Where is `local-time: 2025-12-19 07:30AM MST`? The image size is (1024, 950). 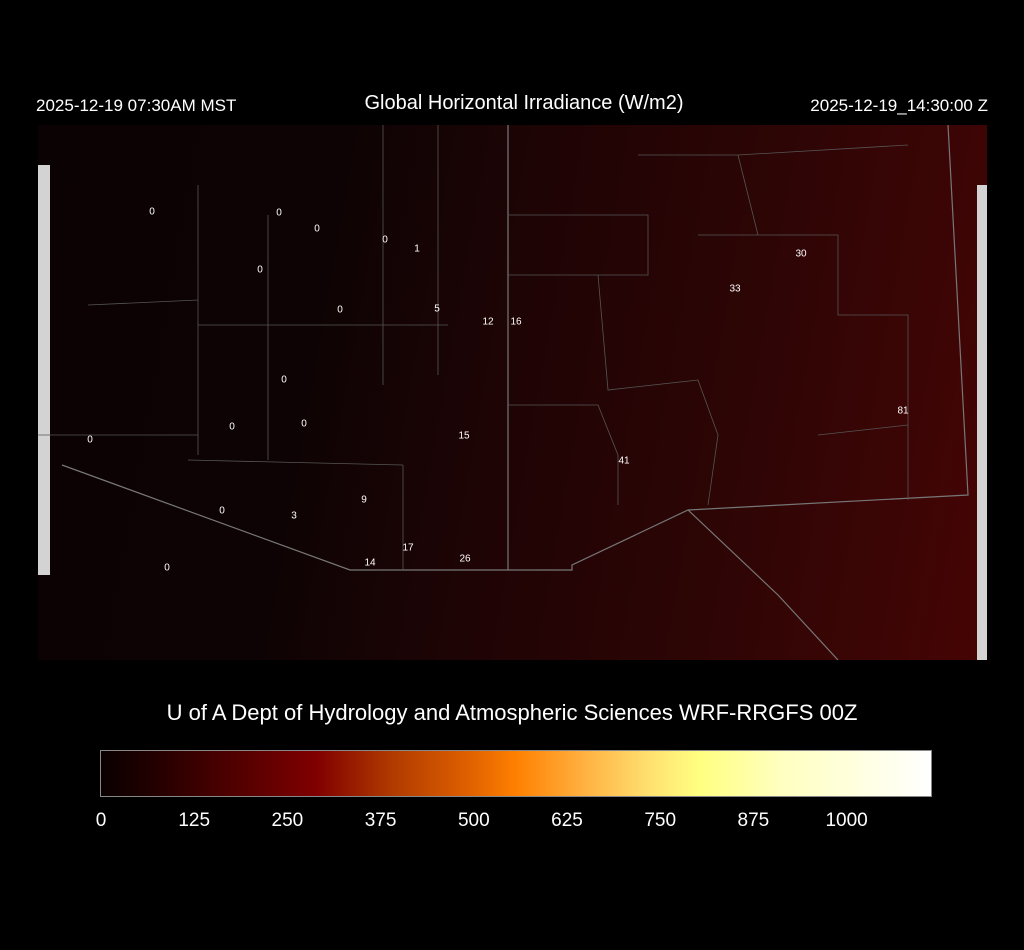 local-time: 2025-12-19 07:30AM MST is located at coordinates (136, 105).